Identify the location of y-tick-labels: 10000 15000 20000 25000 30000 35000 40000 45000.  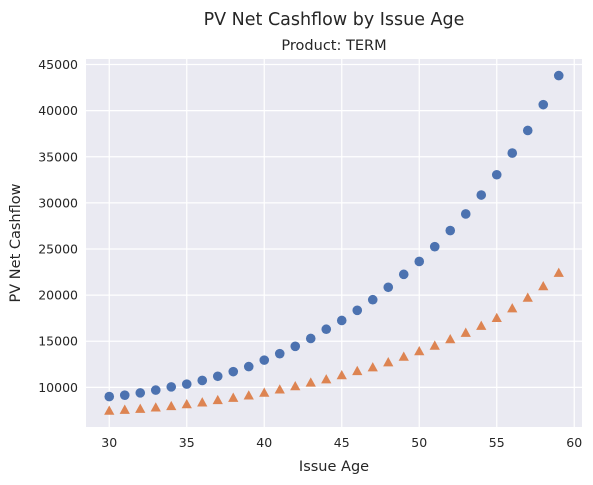
(58, 226).